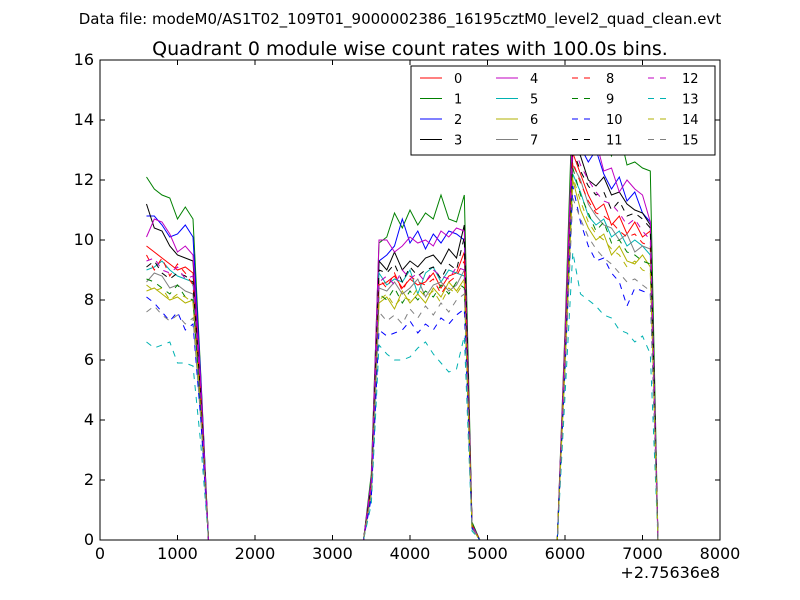  What do you see at coordinates (565, 553) in the screenshot?
I see `x-tick-label: 6000` at bounding box center [565, 553].